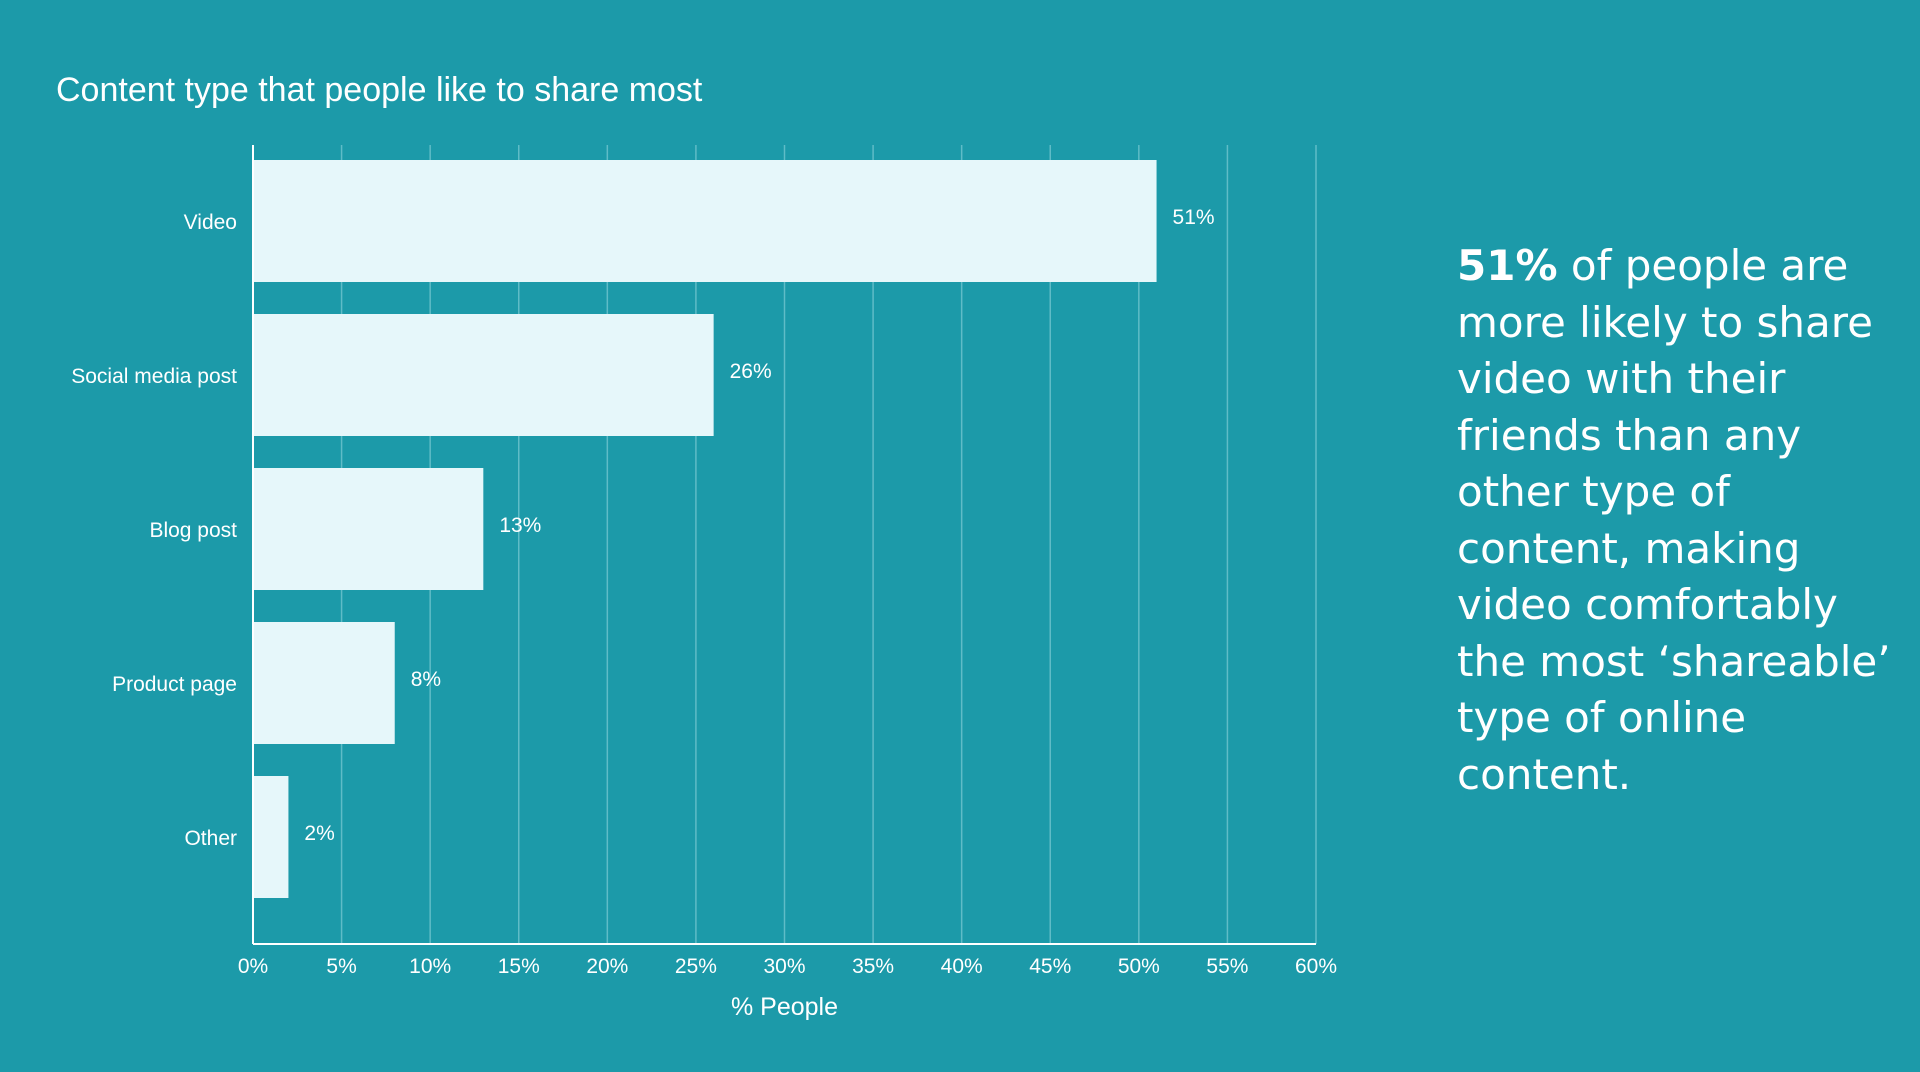 The image size is (1920, 1072). What do you see at coordinates (193, 530) in the screenshot?
I see `category-label: Blog post` at bounding box center [193, 530].